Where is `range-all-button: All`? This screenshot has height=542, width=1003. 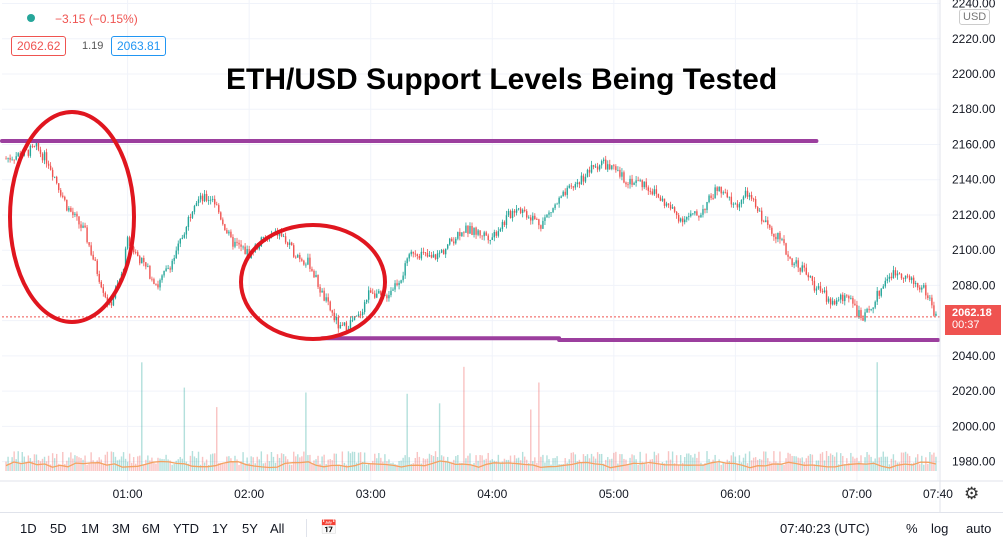 range-all-button: All is located at coordinates (277, 528).